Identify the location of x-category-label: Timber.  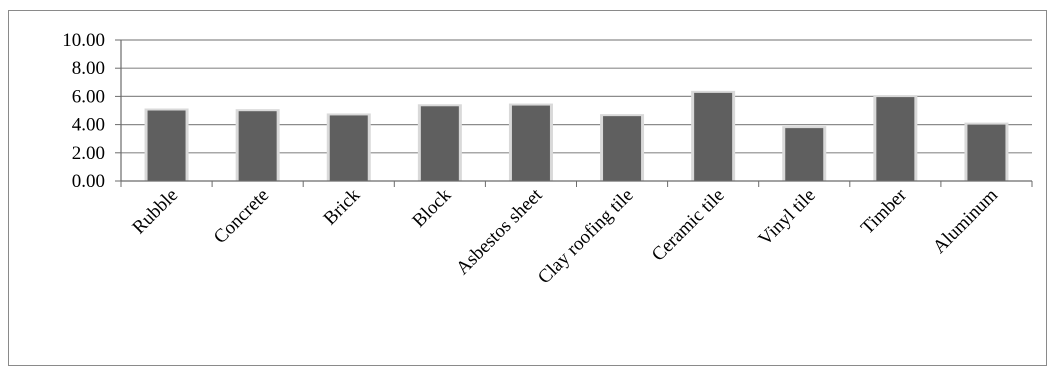
(884, 211).